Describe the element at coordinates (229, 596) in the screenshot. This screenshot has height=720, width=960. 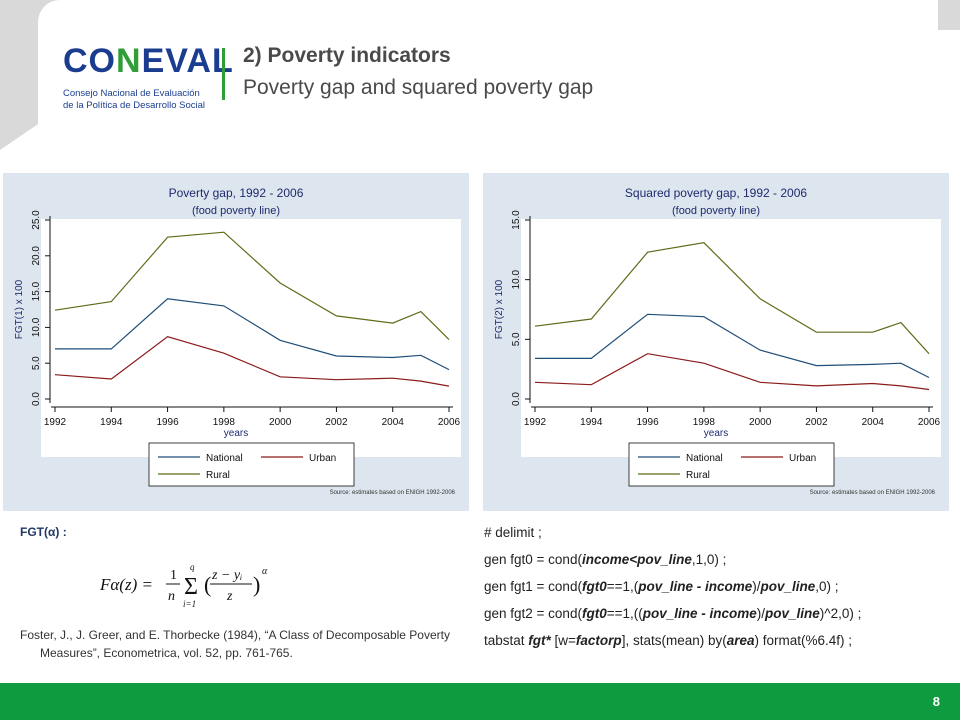
I see `formula-frac2-den: z` at that location.